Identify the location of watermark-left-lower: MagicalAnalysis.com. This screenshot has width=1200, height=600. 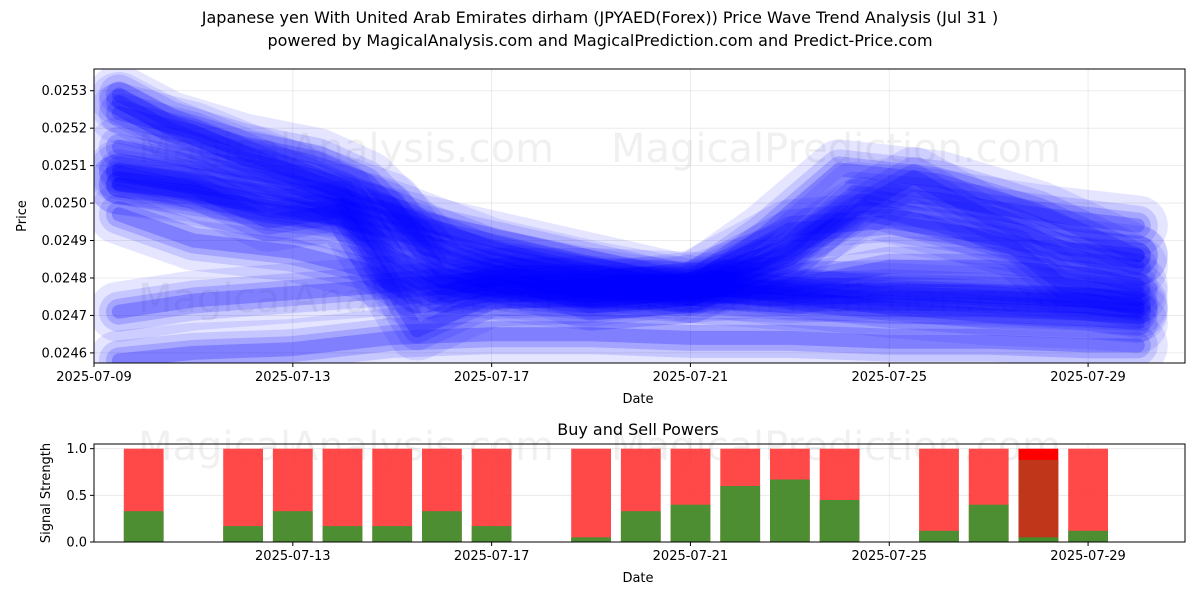
(346, 299).